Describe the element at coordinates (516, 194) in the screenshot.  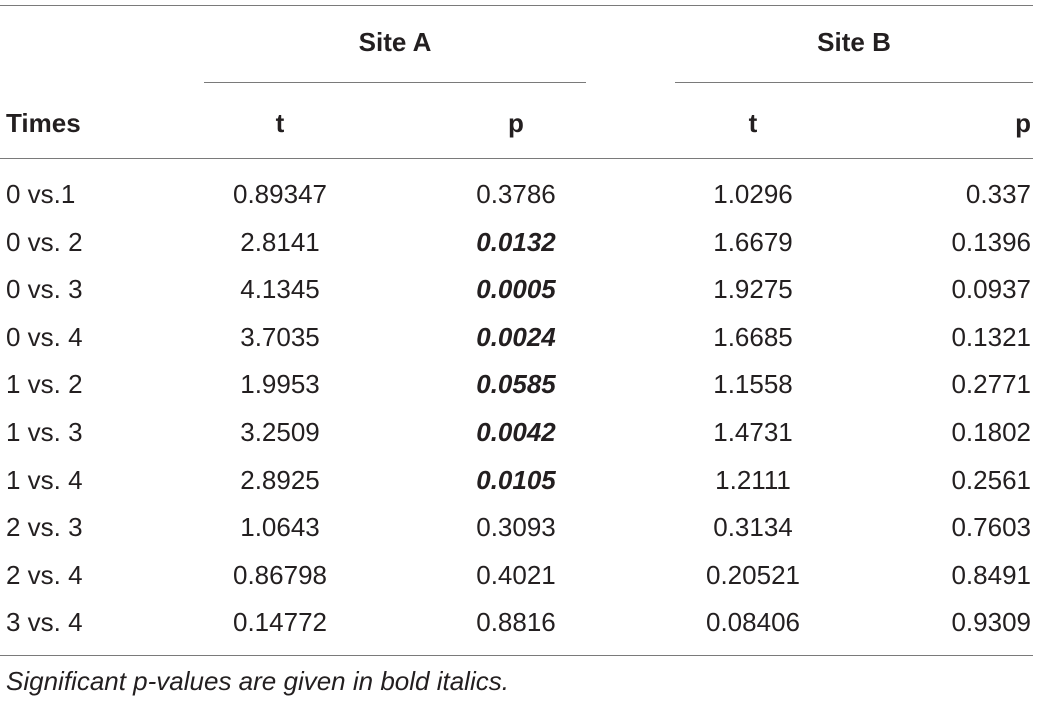
I see `site-a-p-cell: 0.3786` at that location.